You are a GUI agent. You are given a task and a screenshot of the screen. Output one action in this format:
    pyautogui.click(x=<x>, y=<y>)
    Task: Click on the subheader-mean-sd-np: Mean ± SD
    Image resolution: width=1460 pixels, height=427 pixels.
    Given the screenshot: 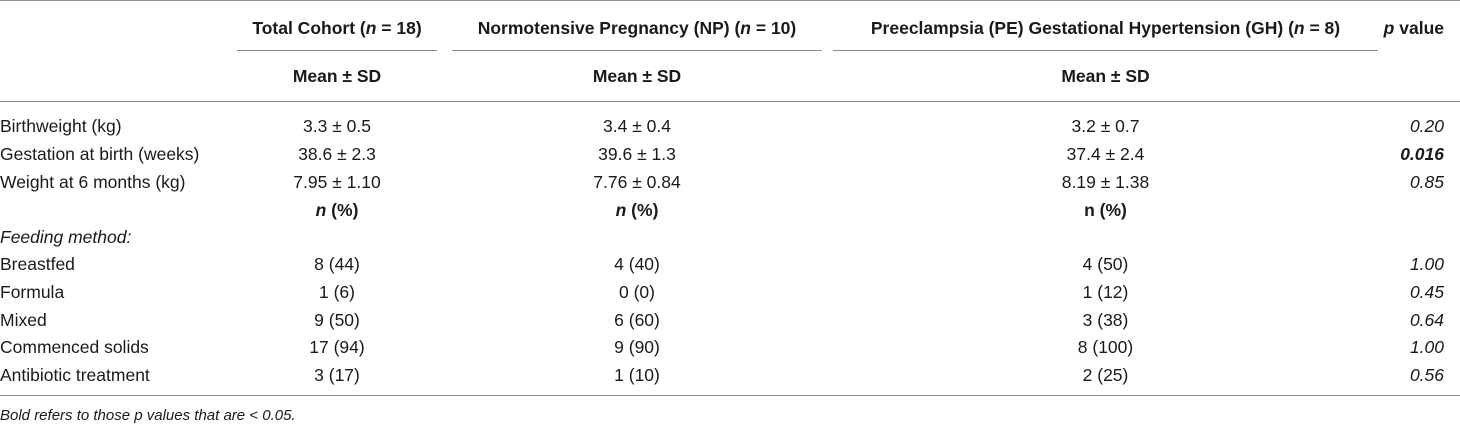 What is the action you would take?
    pyautogui.click(x=637, y=76)
    